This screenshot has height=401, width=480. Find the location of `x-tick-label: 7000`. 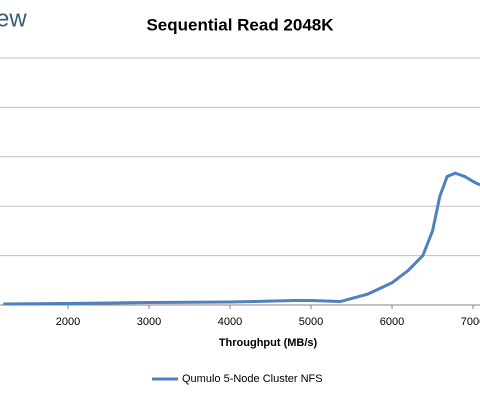

x-tick-label: 7000 is located at coordinates (470, 322).